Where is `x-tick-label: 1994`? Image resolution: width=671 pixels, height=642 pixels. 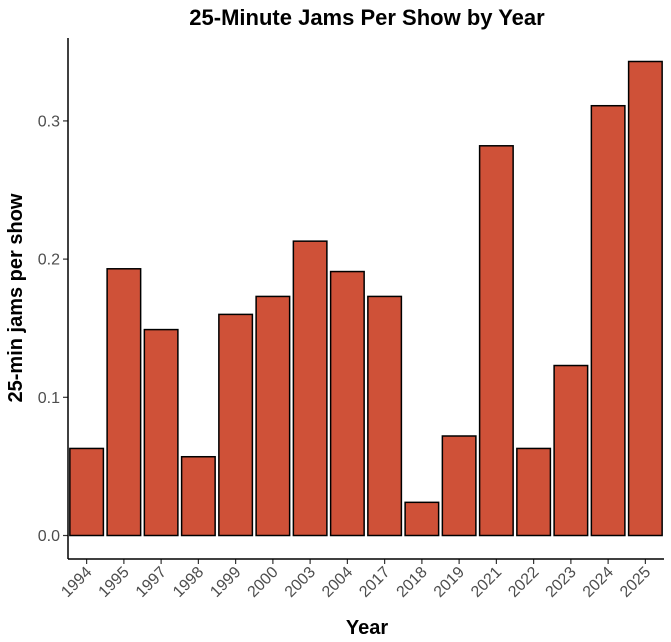 x-tick-label: 1994 is located at coordinates (76, 582).